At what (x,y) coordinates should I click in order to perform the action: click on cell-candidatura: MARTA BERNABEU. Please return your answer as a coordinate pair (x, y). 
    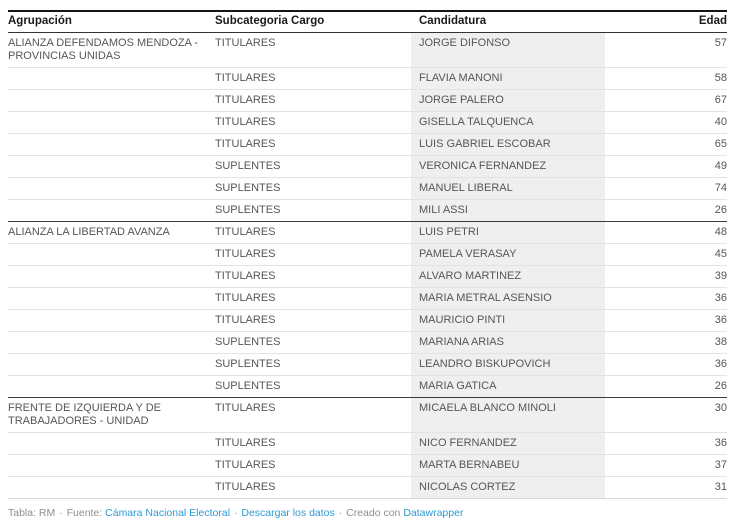
    Looking at the image, I should click on (508, 465).